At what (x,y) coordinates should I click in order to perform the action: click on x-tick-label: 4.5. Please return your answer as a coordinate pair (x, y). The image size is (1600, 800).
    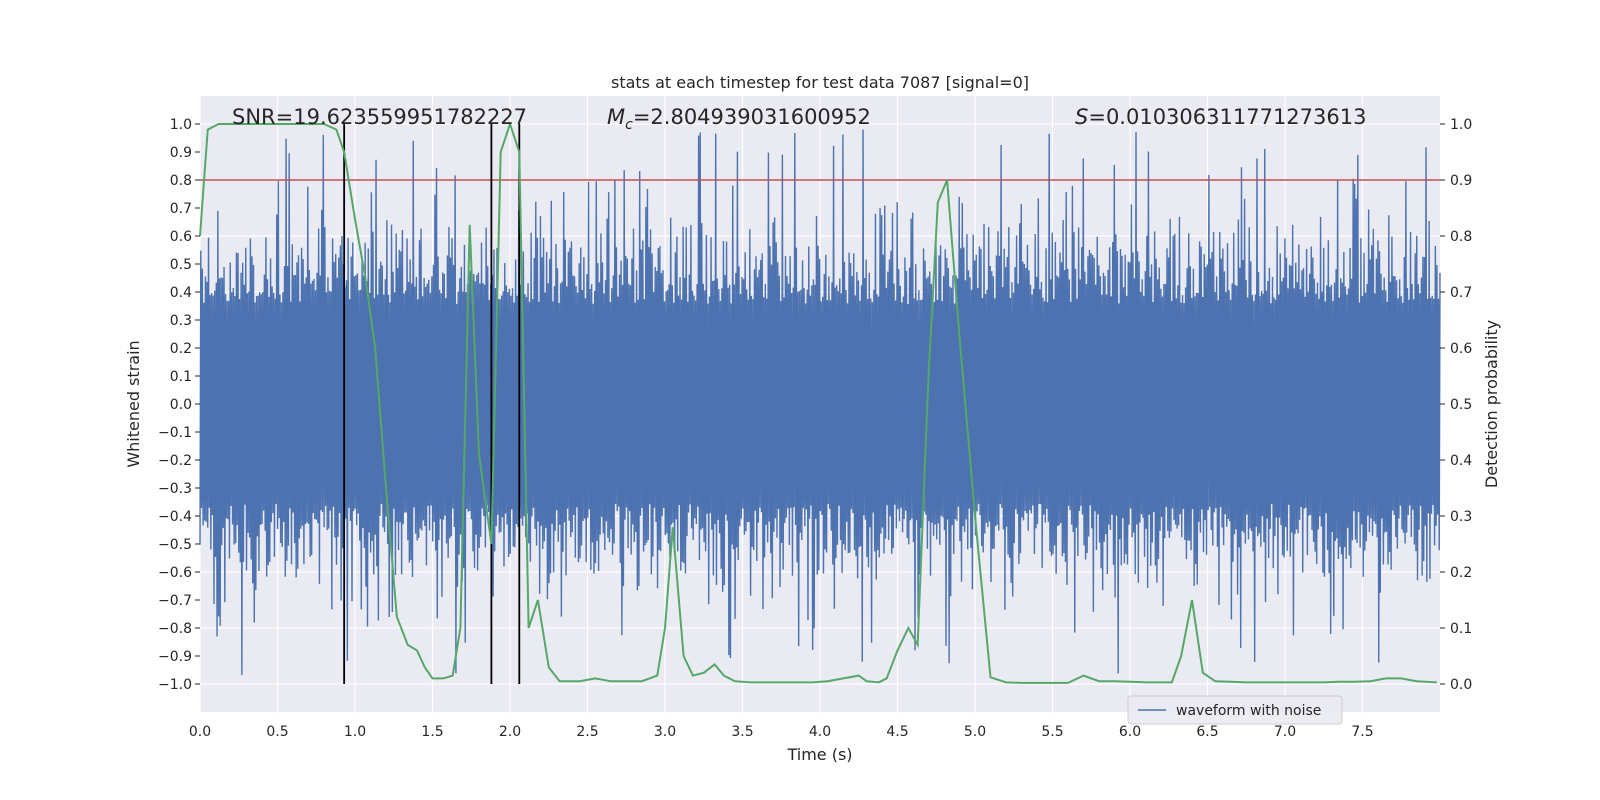
    Looking at the image, I should click on (897, 732).